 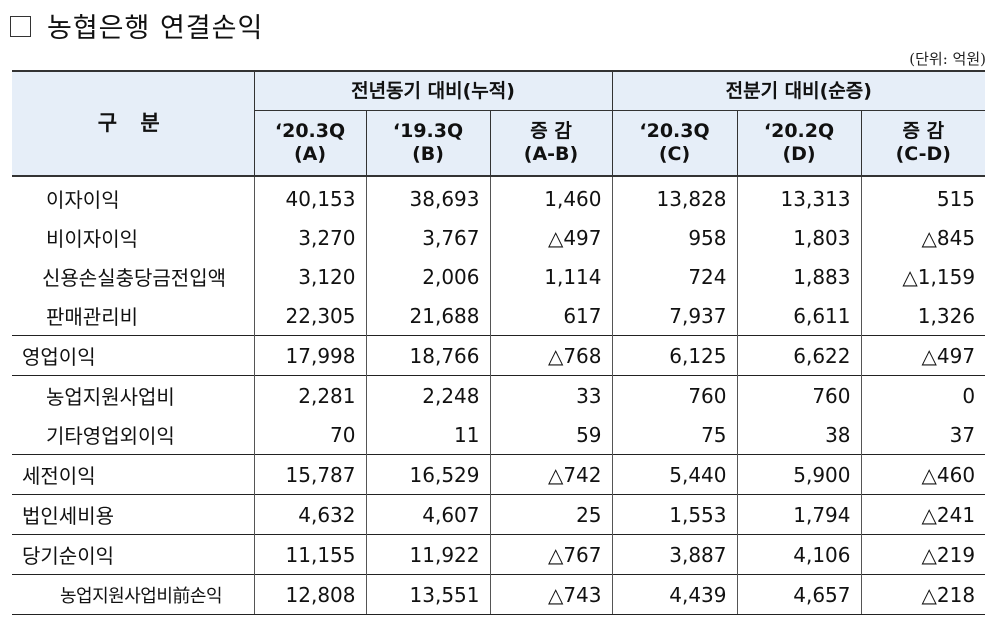 What do you see at coordinates (551, 143) in the screenshot?
I see `header-col-change-a-b: 증 감 (A-B)` at bounding box center [551, 143].